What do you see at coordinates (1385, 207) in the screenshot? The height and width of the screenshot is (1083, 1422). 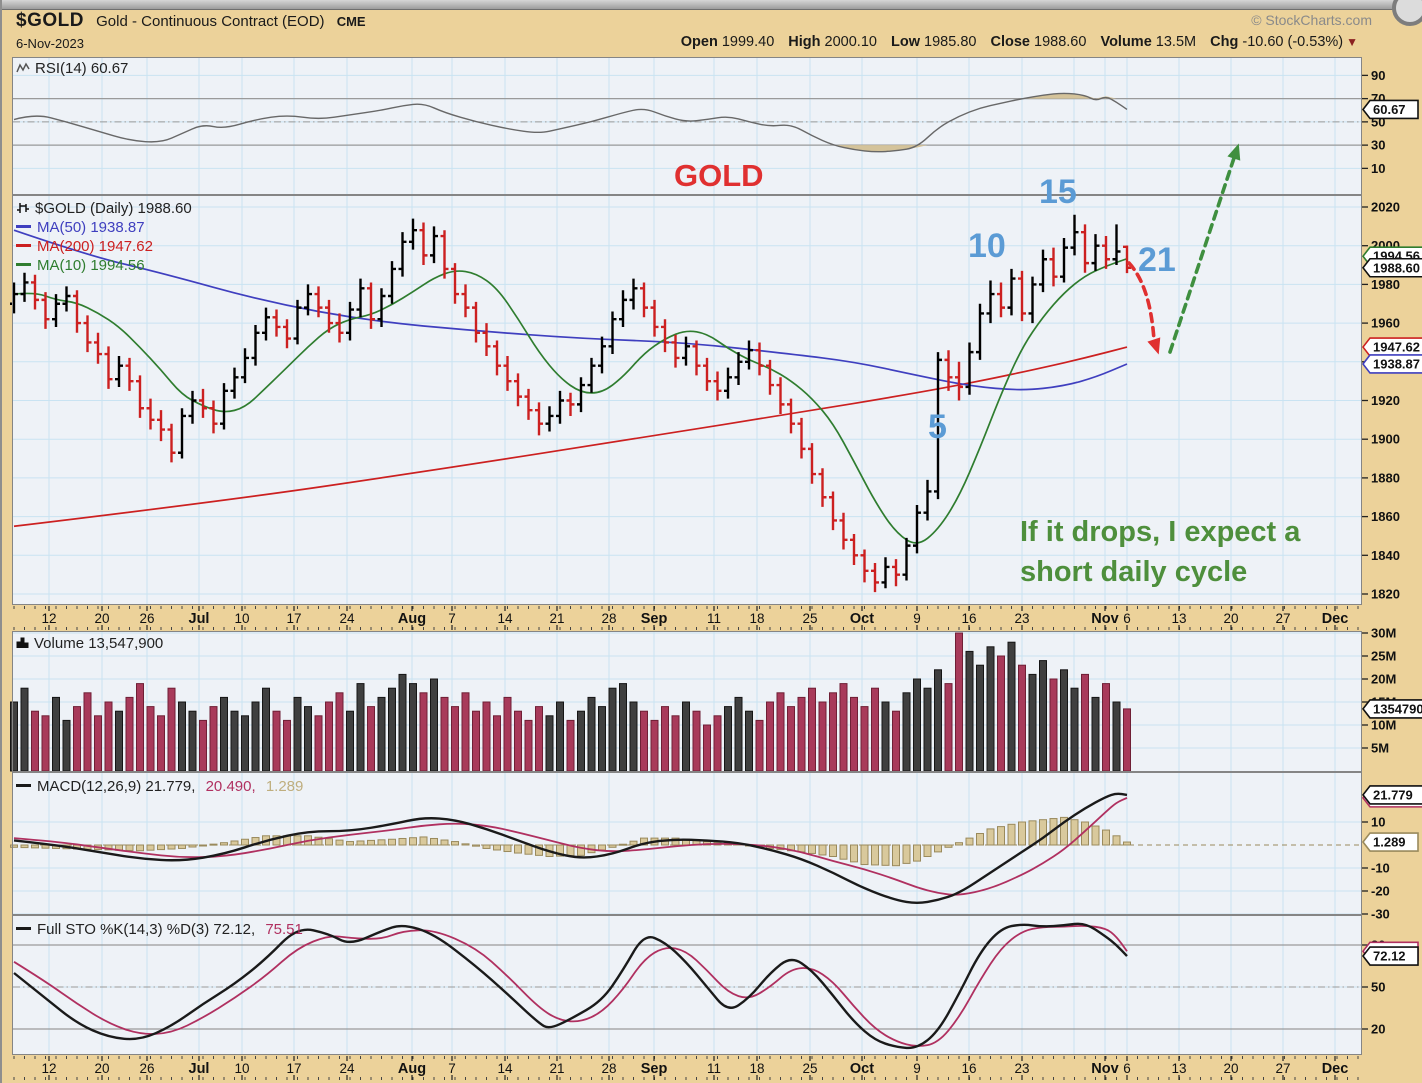 I see `y-axis-label: 2020` at bounding box center [1385, 207].